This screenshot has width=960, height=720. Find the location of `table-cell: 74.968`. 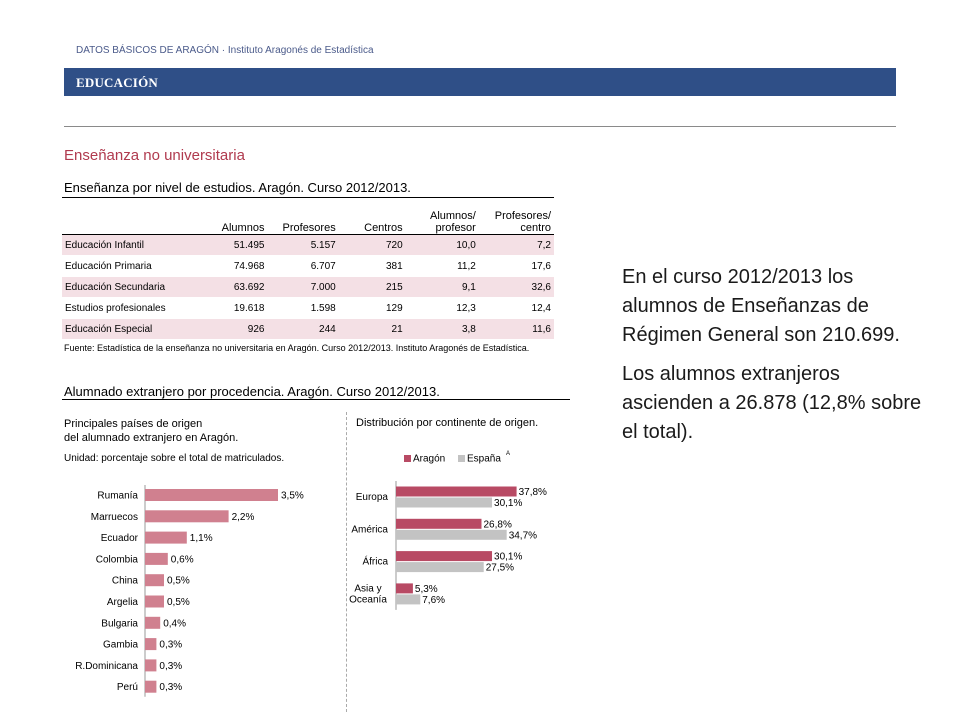

table-cell: 74.968 is located at coordinates (234, 266).